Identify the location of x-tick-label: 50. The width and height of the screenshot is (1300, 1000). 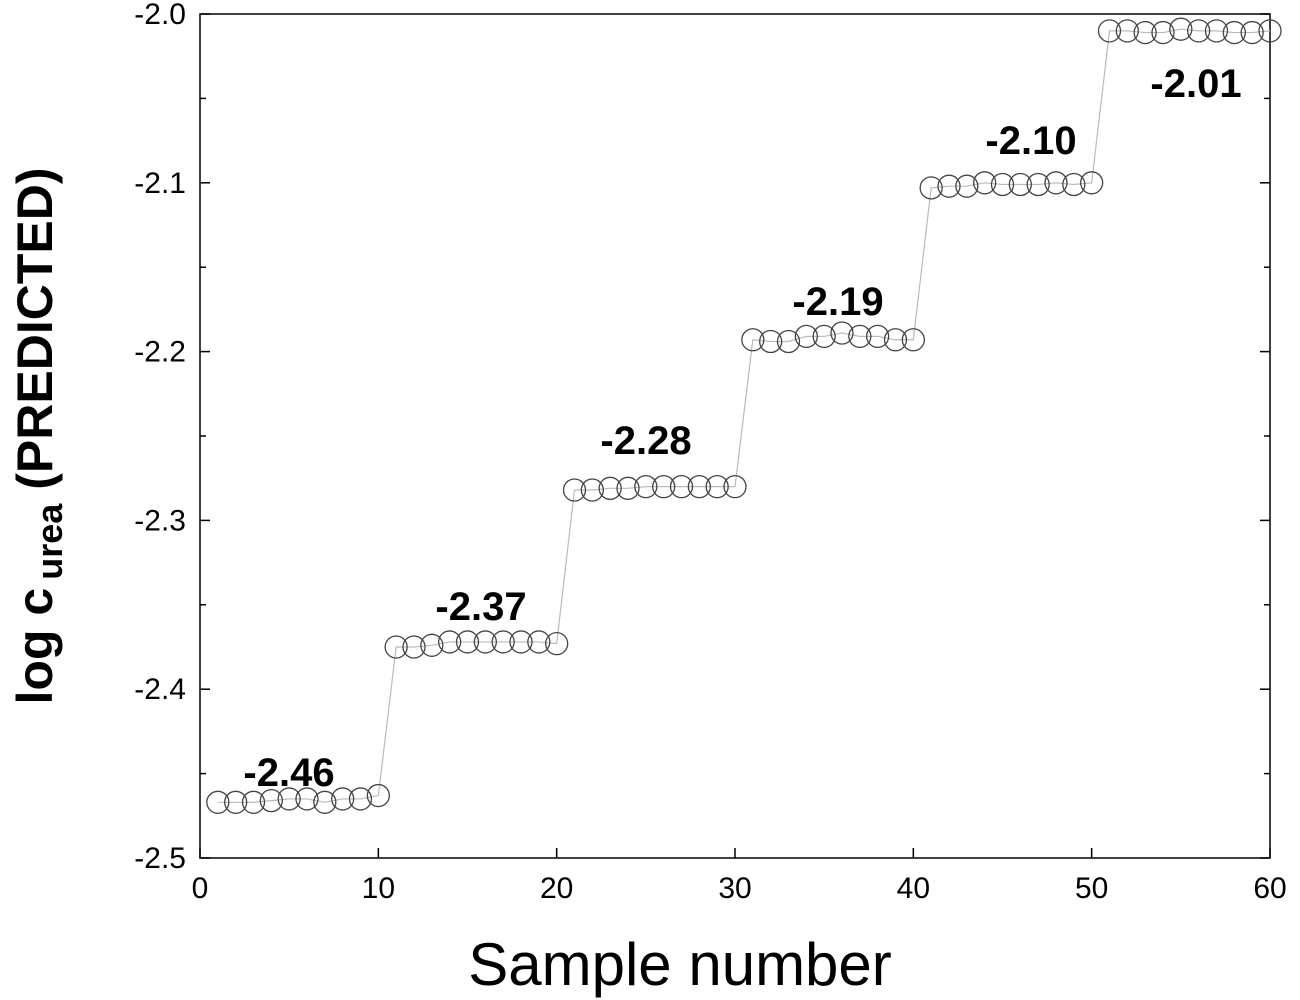
(1091, 888).